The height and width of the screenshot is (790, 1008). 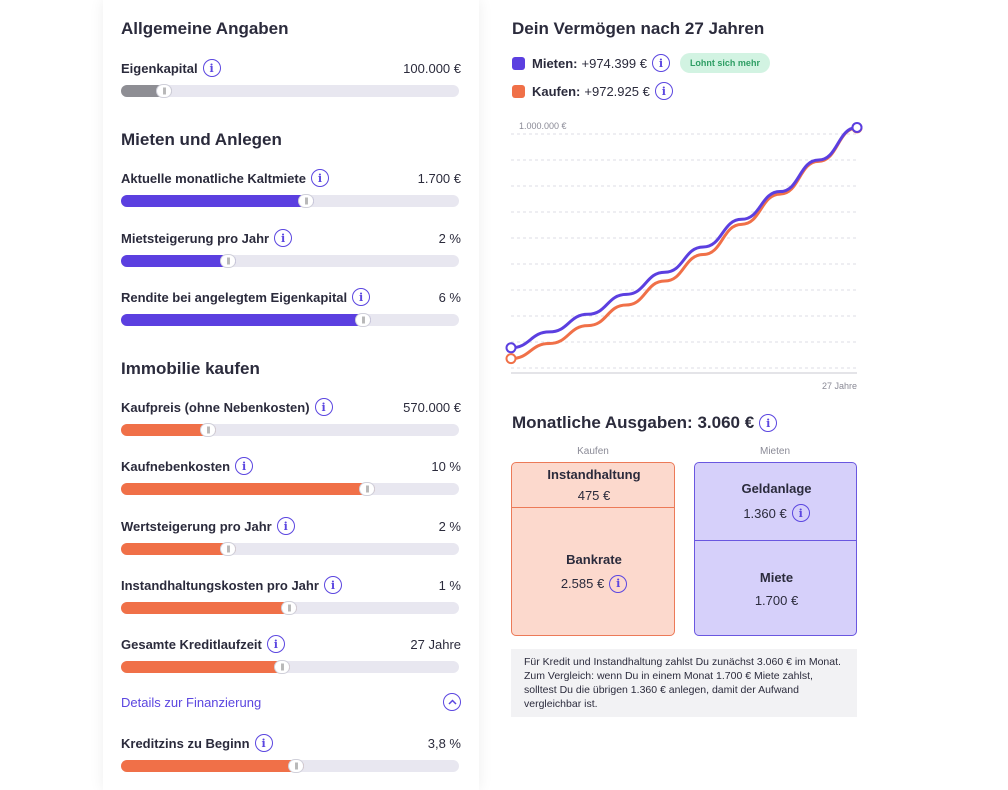 I want to click on rent-start-point, so click(x=511, y=348).